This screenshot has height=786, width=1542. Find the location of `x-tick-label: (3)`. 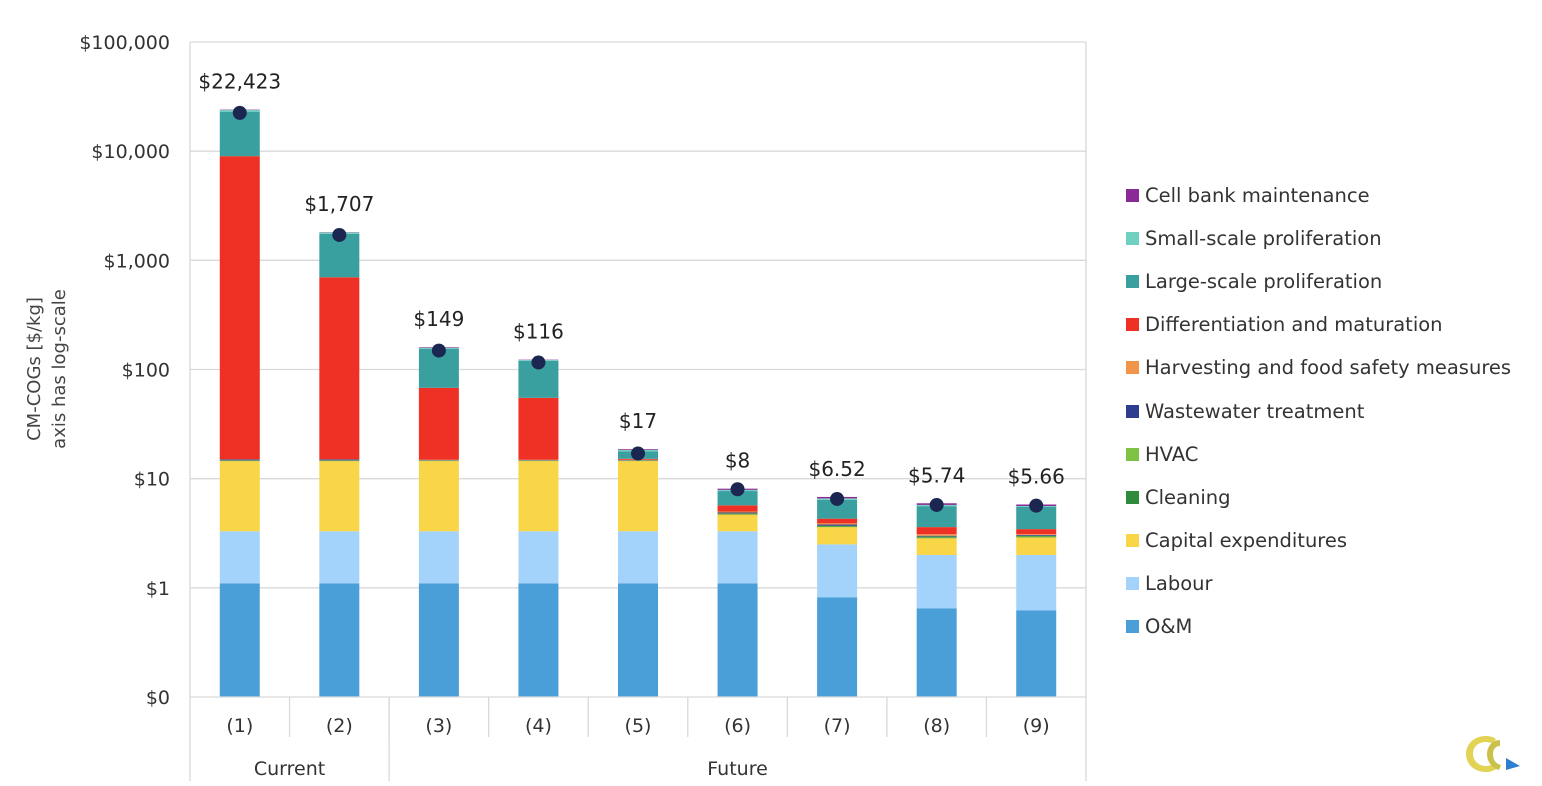

x-tick-label: (3) is located at coordinates (438, 726).